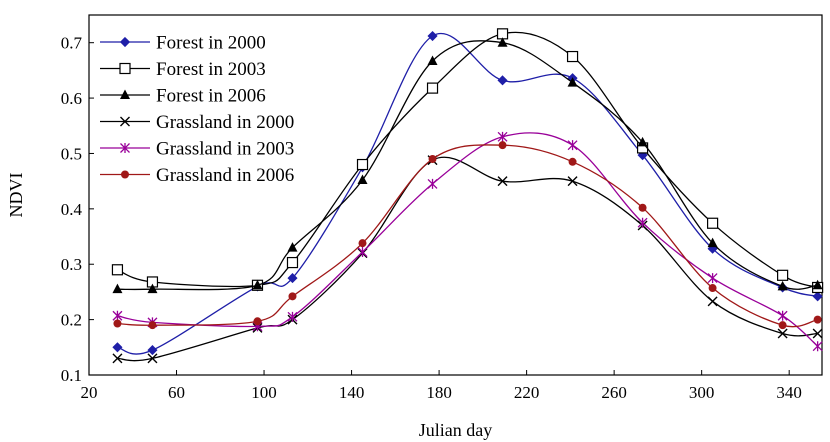  Describe the element at coordinates (89, 392) in the screenshot. I see `x-tick-label: 20` at that location.